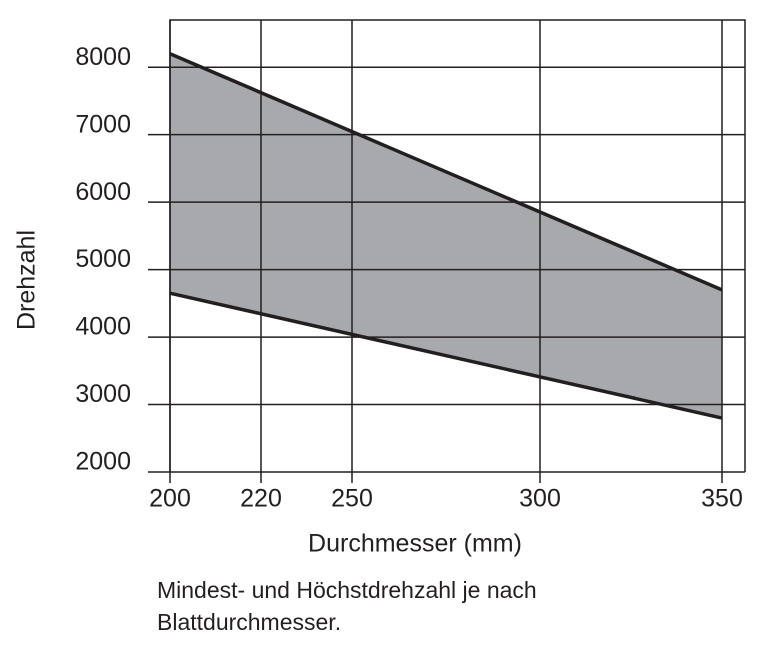 The height and width of the screenshot is (650, 762). I want to click on series-line, so click(446, 355).